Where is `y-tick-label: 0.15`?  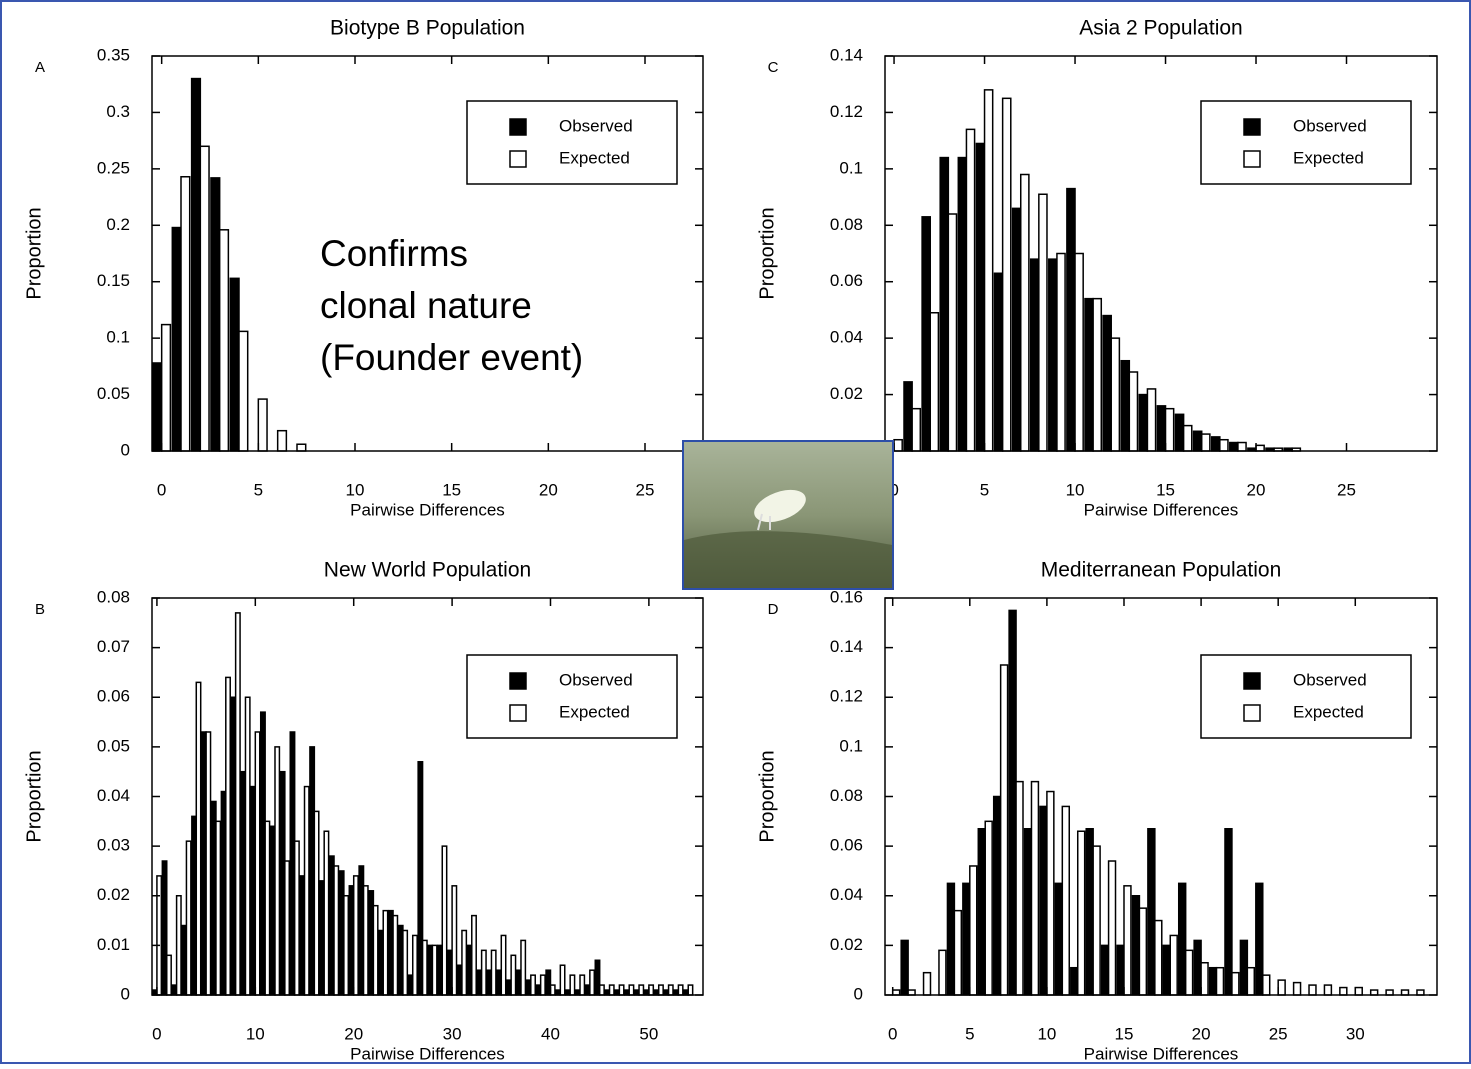 y-tick-label: 0.15 is located at coordinates (113, 280).